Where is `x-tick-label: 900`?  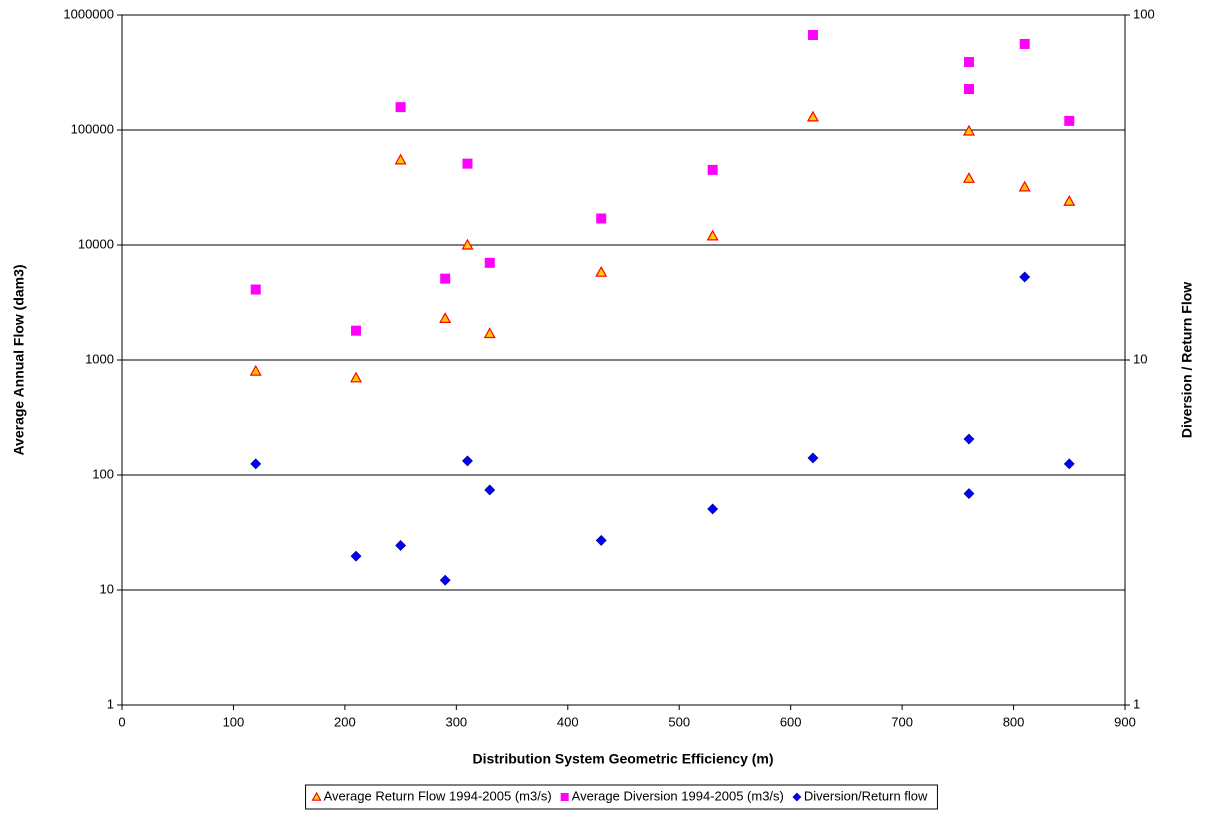 x-tick-label: 900 is located at coordinates (1125, 721).